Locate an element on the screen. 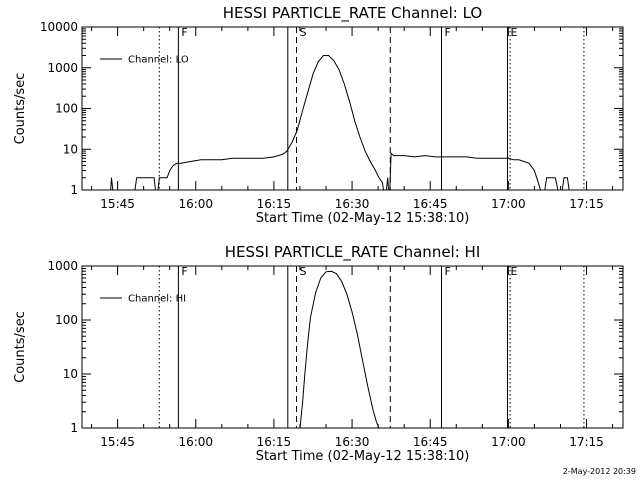  chart-title: HESSI PARTICLE_RATE Channel: HI is located at coordinates (353, 252).